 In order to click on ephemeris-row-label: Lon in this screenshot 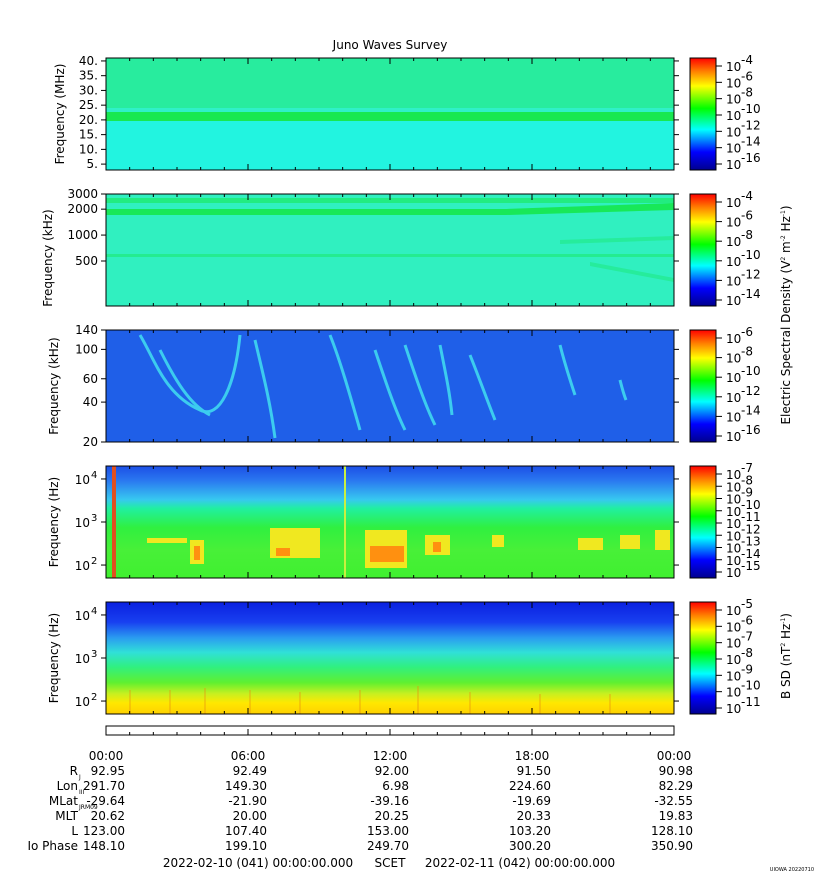, I will do `click(67, 786)`.